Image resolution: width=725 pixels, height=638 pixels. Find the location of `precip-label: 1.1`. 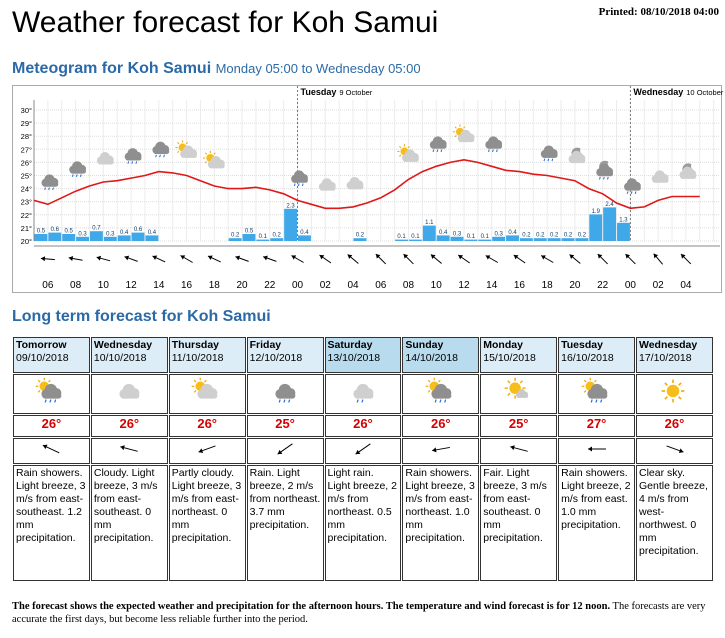

precip-label: 1.1 is located at coordinates (429, 223).